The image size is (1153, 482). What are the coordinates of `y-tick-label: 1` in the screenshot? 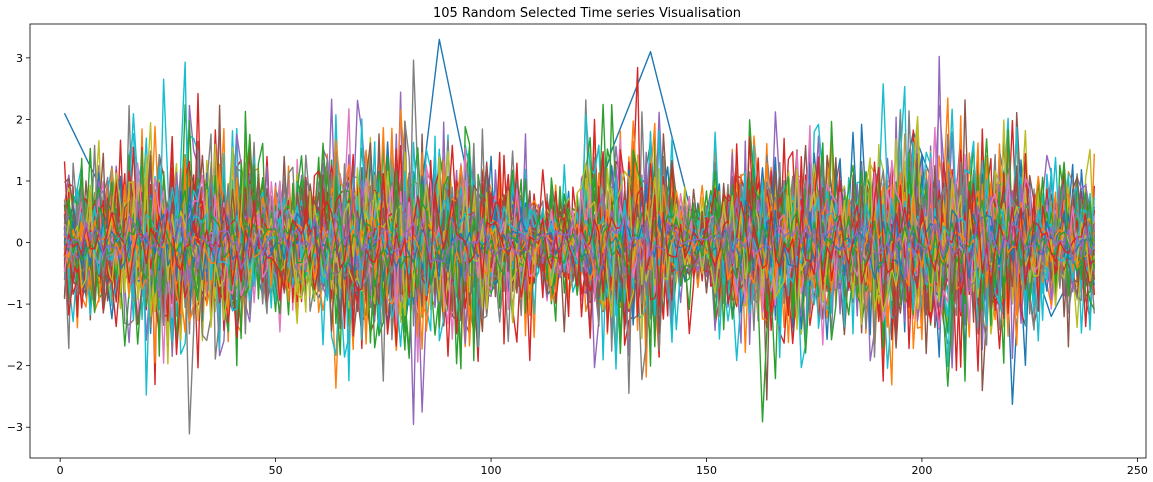 It's located at (19, 181).